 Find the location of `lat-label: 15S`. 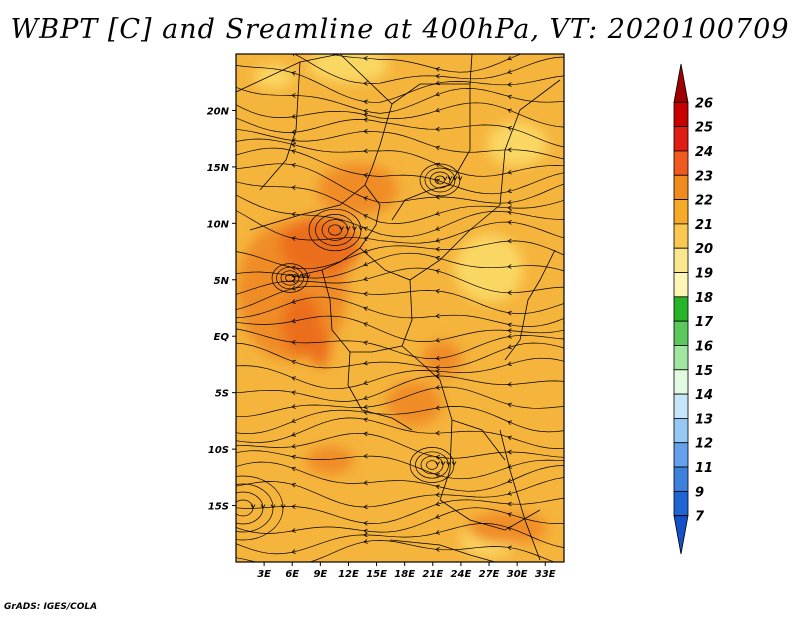

lat-label: 15S is located at coordinates (218, 507).